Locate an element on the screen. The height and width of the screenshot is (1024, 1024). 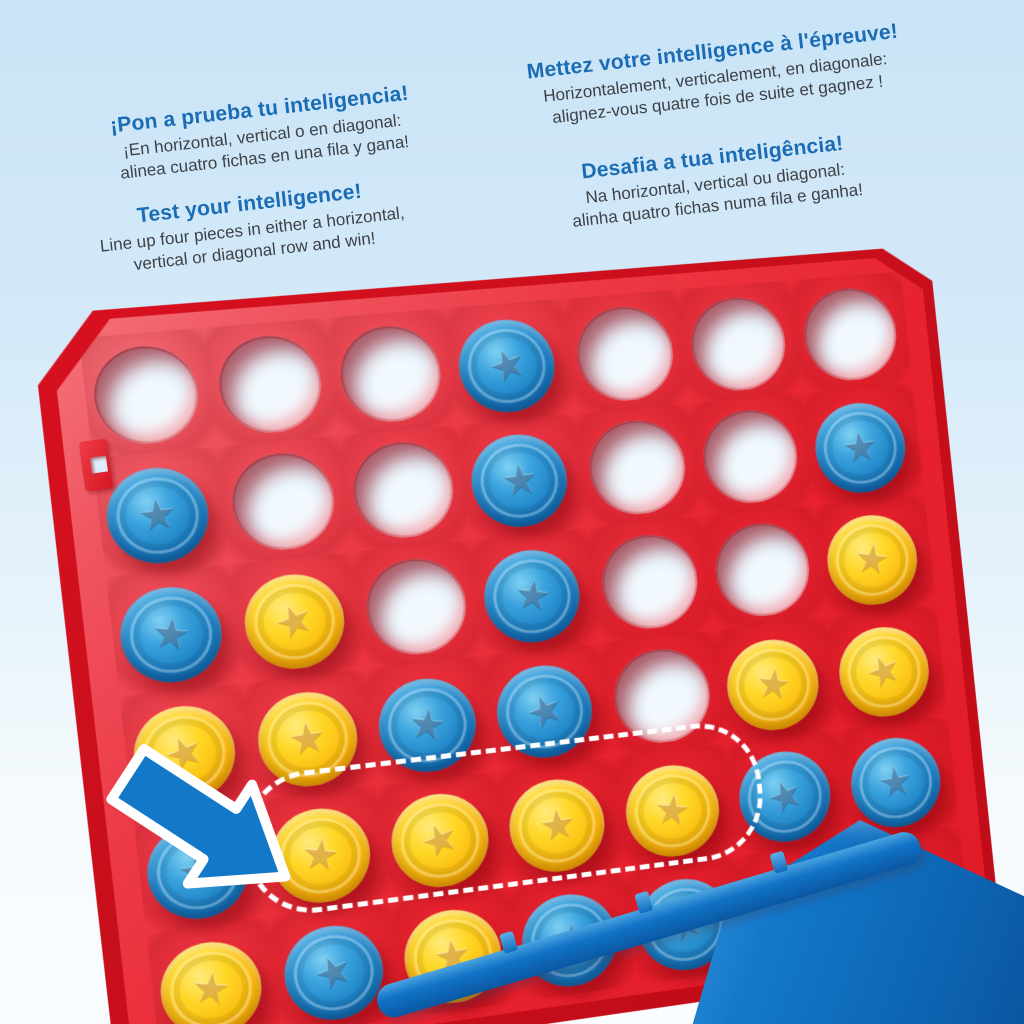
callout-arrow-icon is located at coordinates (198, 816).